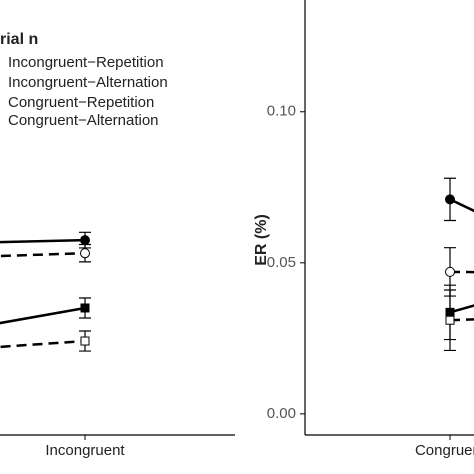  Describe the element at coordinates (281, 262) in the screenshot. I see `y-tick-label: 0.05` at that location.